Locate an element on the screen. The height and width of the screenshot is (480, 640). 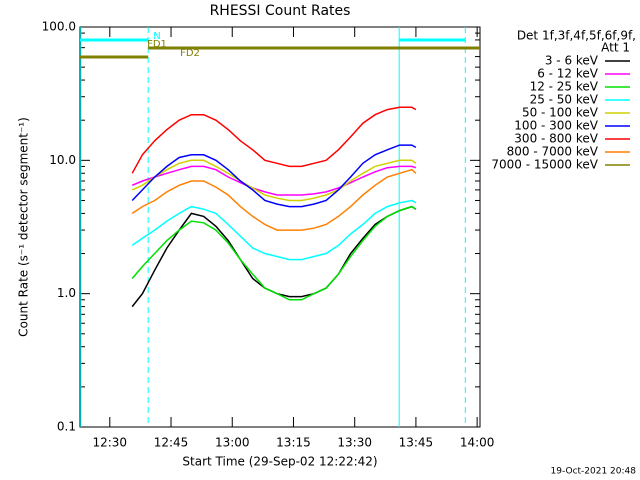
legend-label: 800 - 7000 keV is located at coordinates (553, 152).